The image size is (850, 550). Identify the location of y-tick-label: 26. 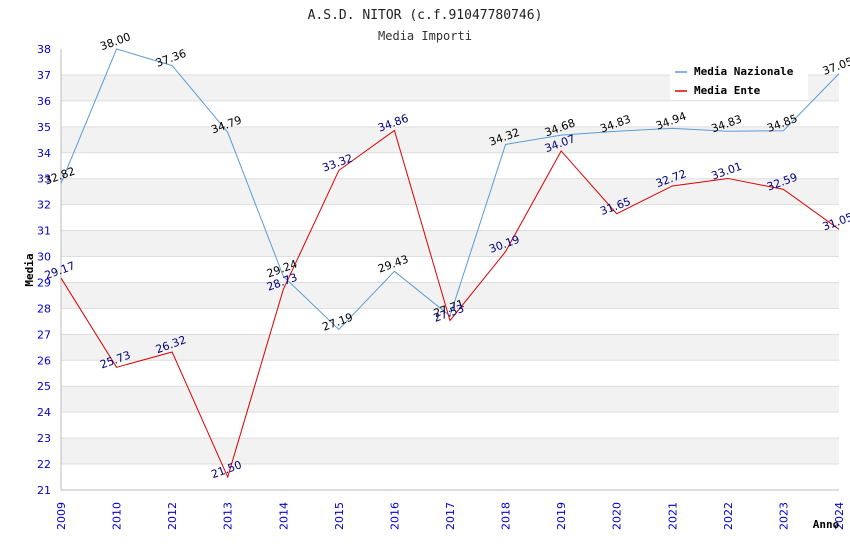
(44, 360).